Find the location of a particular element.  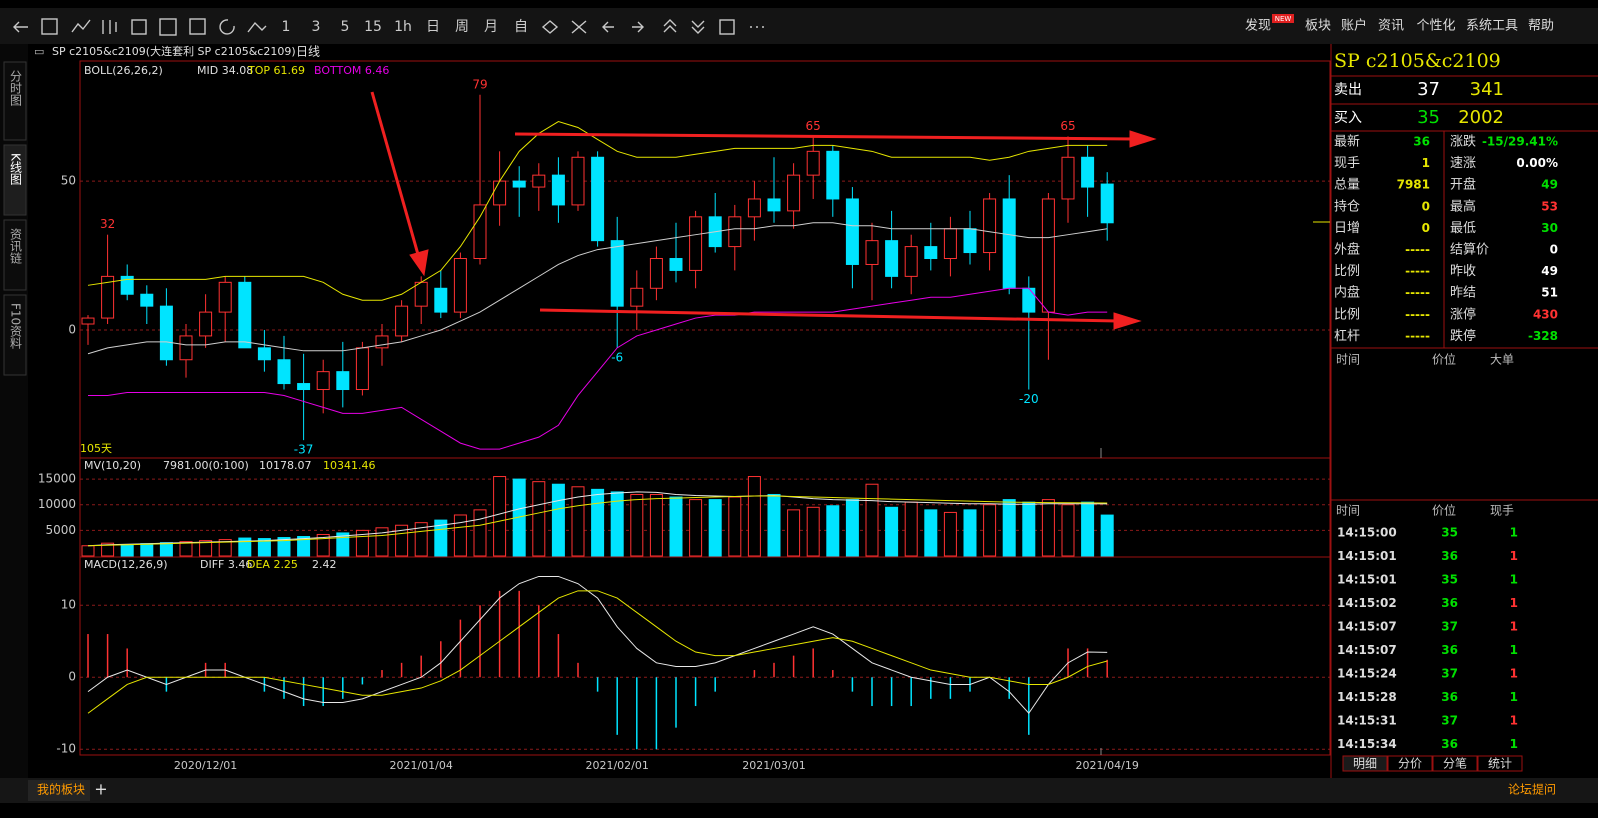

menu-item: 个性化 is located at coordinates (1435, 26).